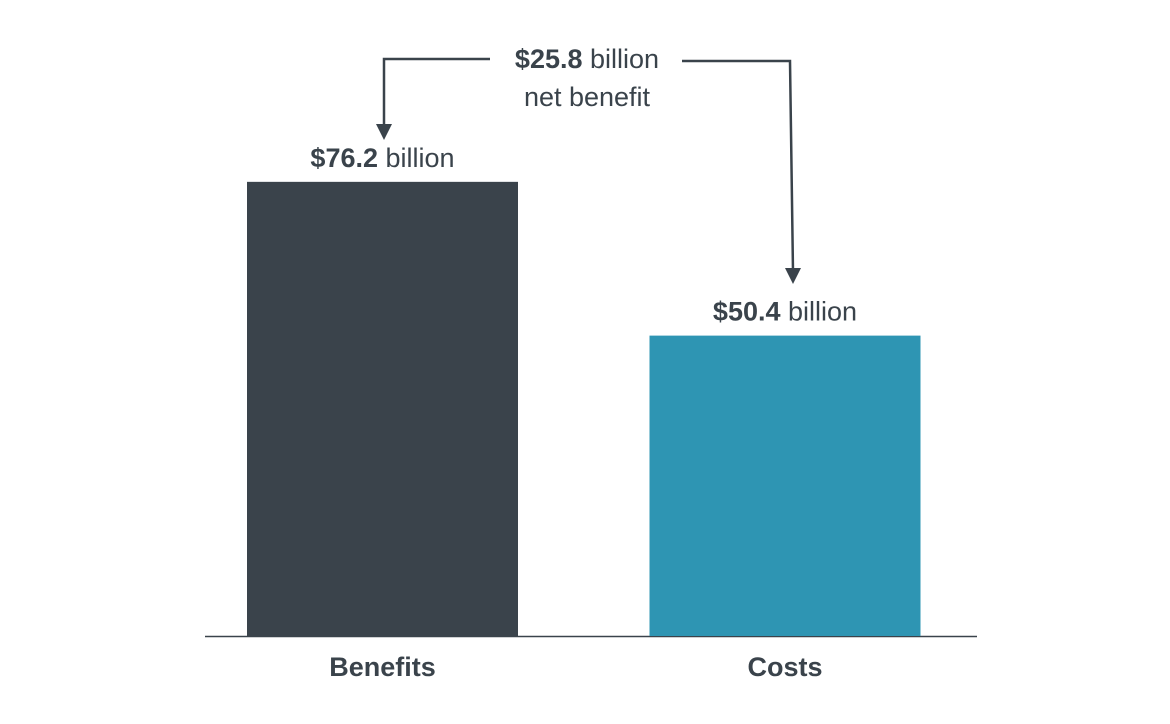 The height and width of the screenshot is (724, 1170). I want to click on value-label: $50.4 billion, so click(785, 312).